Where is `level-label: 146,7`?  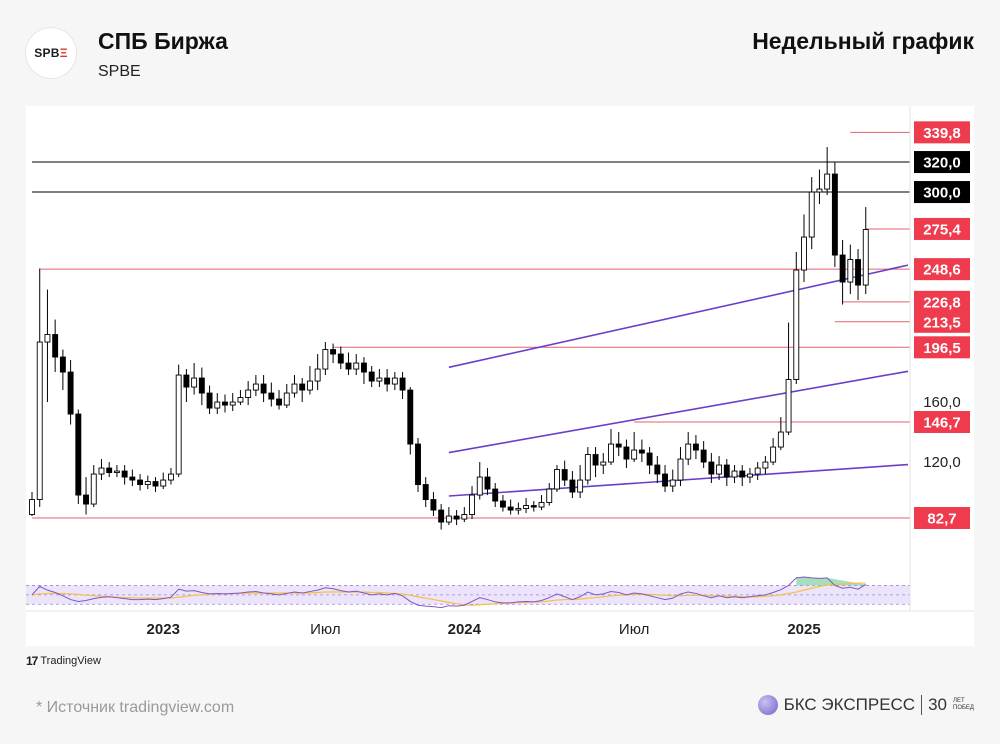 level-label: 146,7 is located at coordinates (942, 423).